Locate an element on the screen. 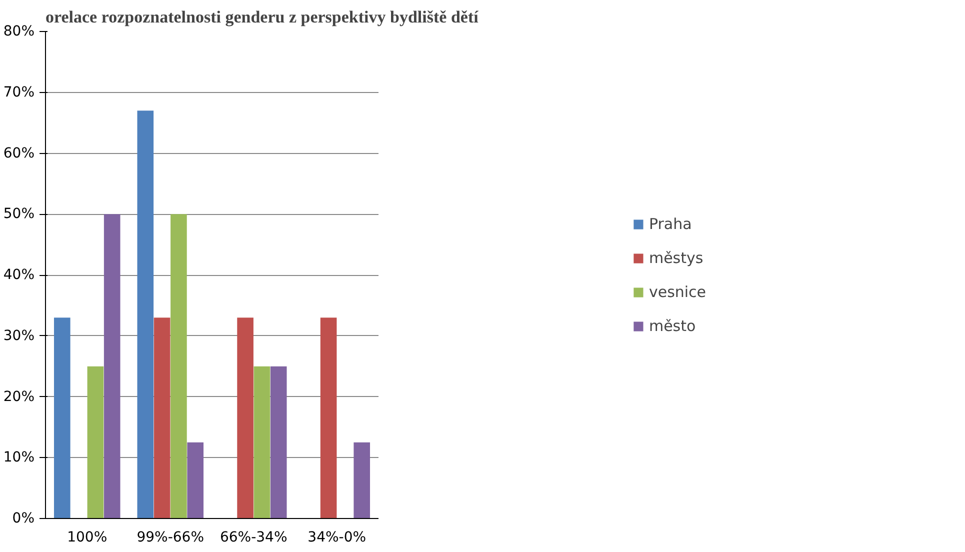 This screenshot has height=552, width=965. y-tick-label: 60% is located at coordinates (19, 153).